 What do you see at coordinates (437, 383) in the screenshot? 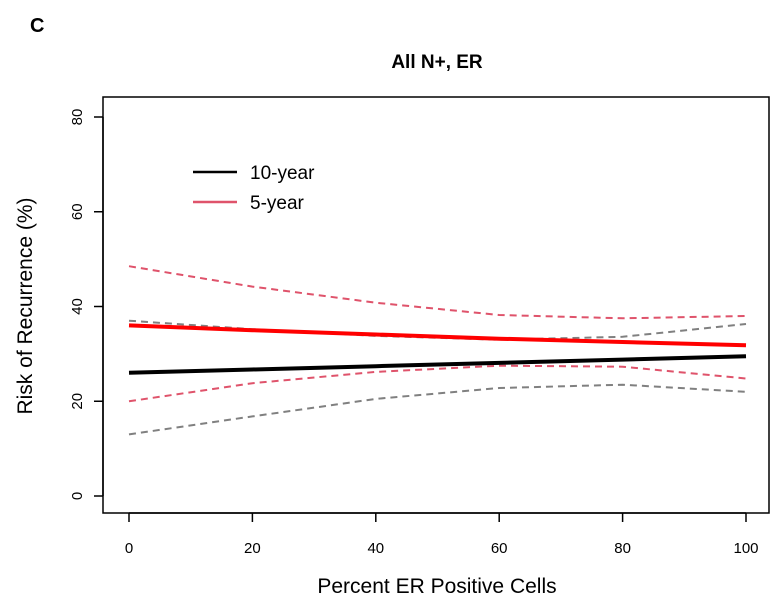
I see `series-line-5-year-lower-ci` at bounding box center [437, 383].